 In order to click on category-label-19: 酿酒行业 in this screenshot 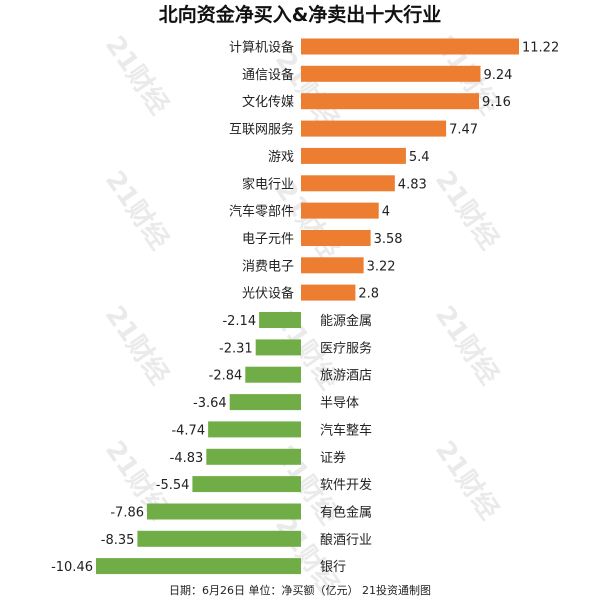, I will do `click(346, 540)`.